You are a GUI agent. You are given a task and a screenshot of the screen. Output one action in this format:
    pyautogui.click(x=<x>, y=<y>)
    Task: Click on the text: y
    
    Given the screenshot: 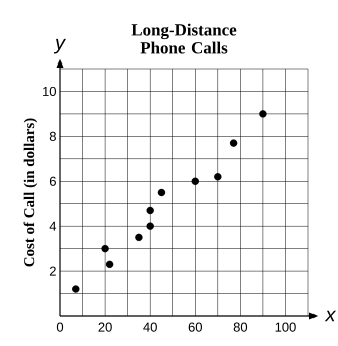 What is the action you would take?
    pyautogui.click(x=60, y=46)
    